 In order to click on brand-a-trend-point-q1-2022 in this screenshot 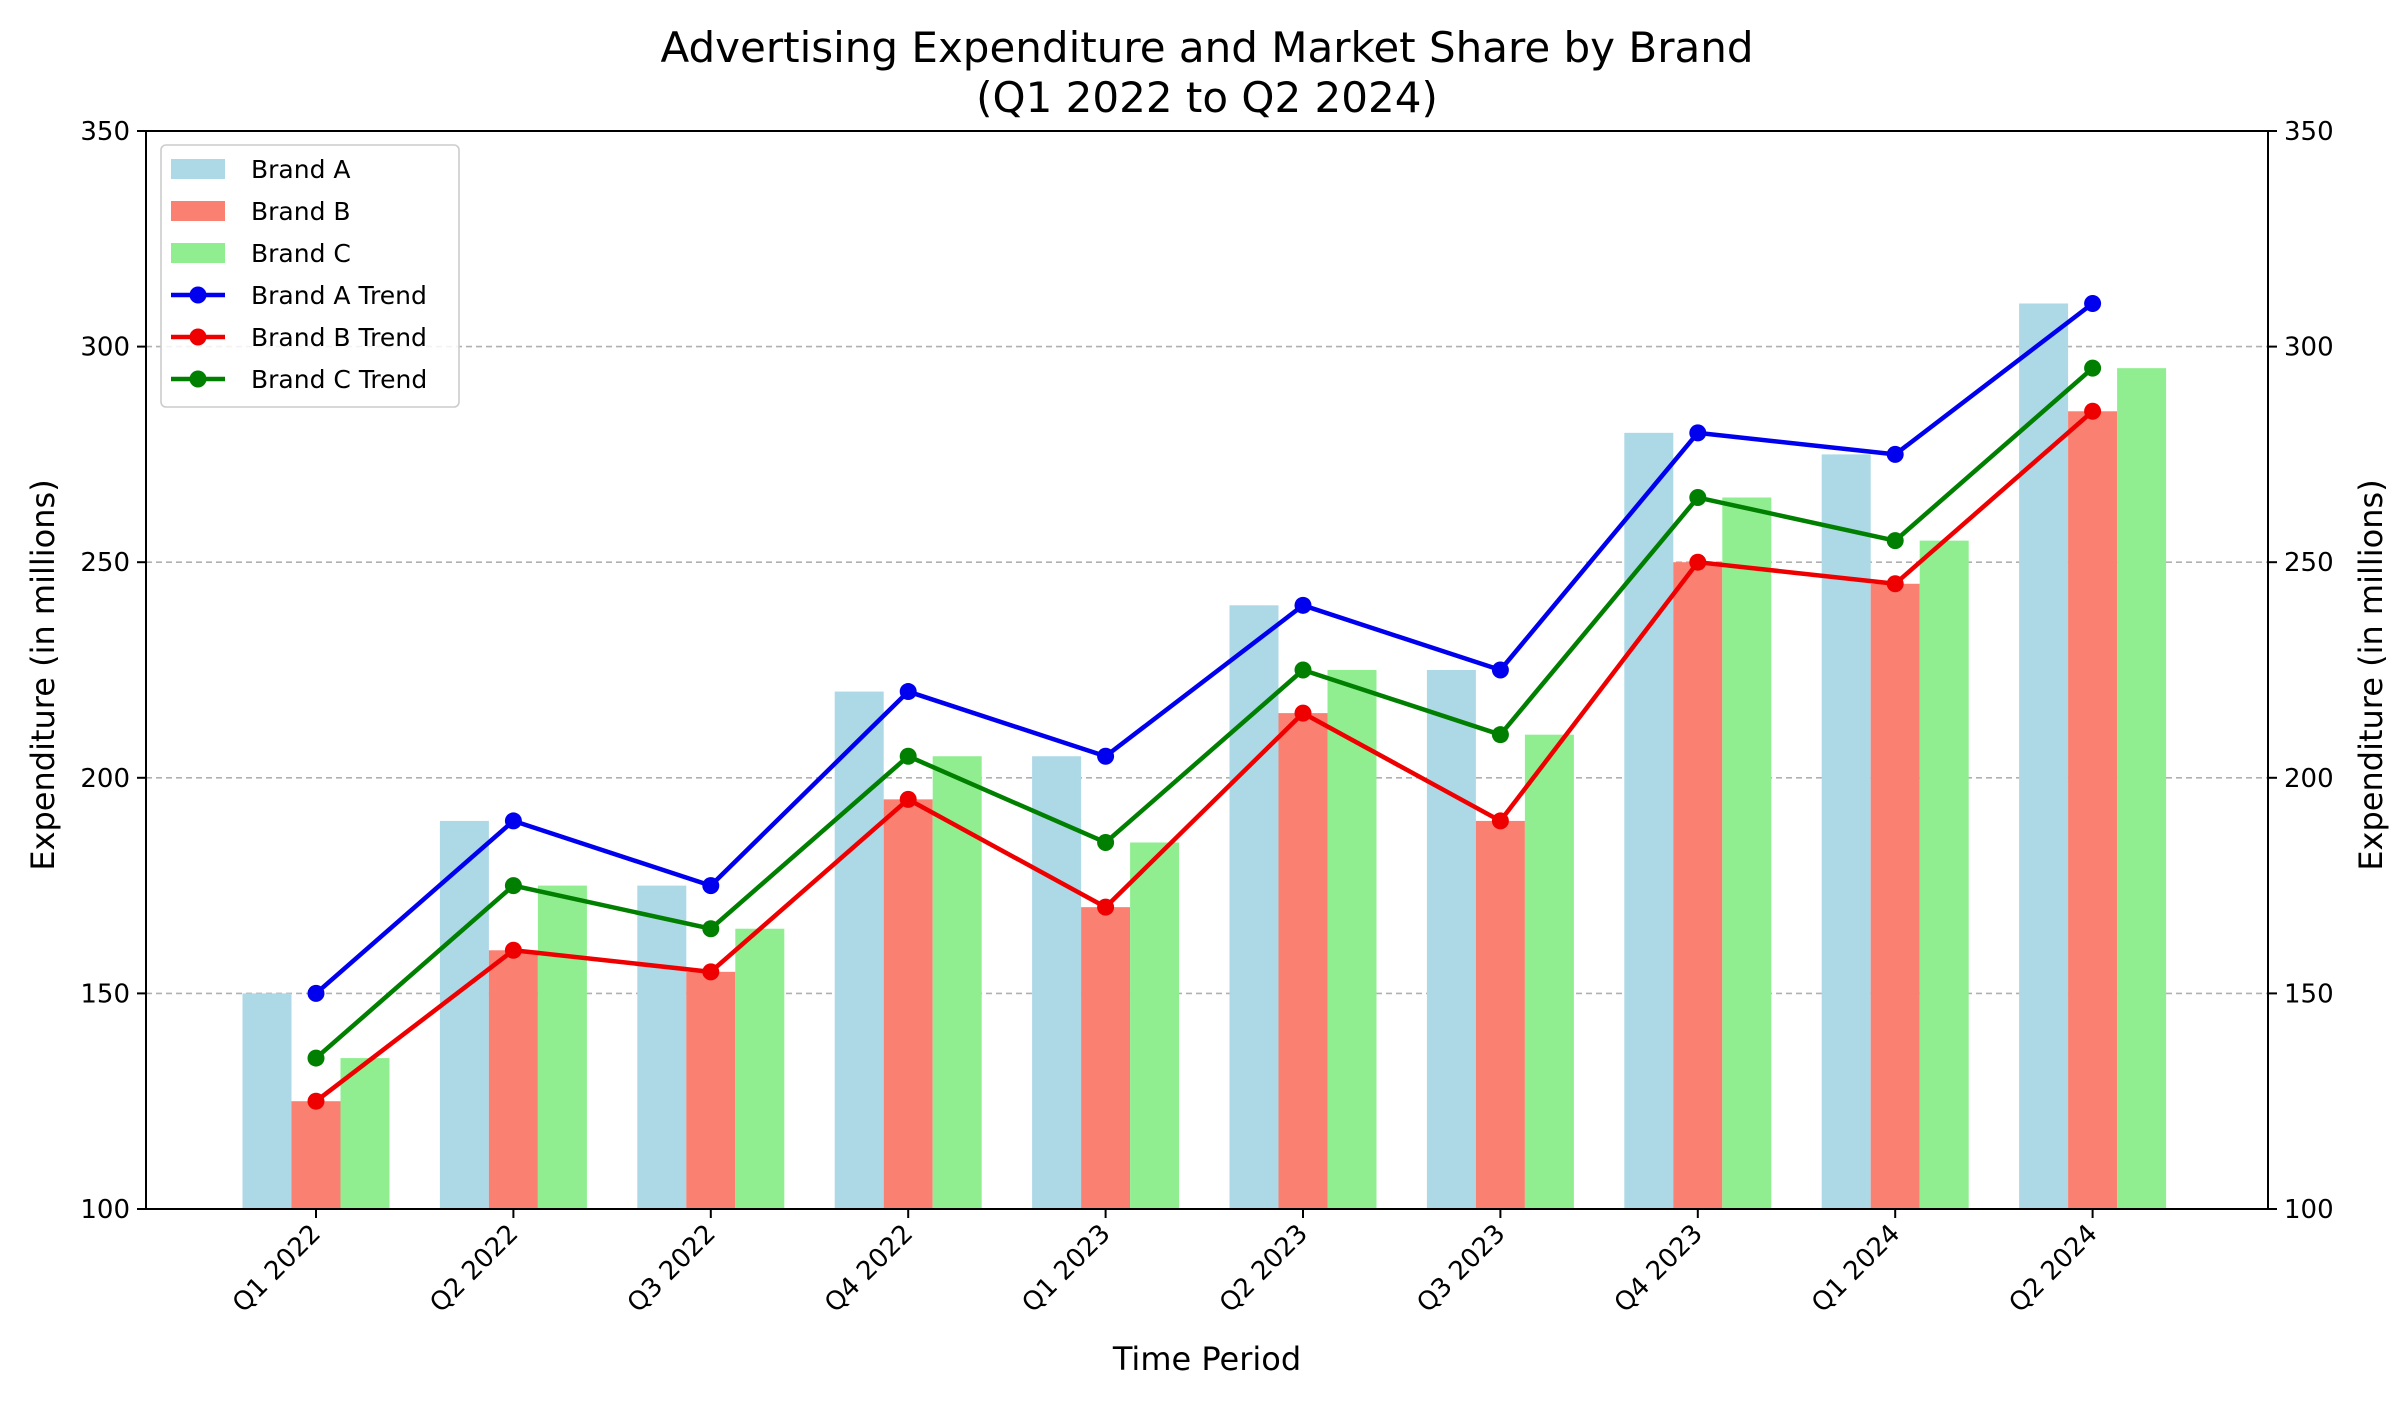, I will do `click(316, 993)`.